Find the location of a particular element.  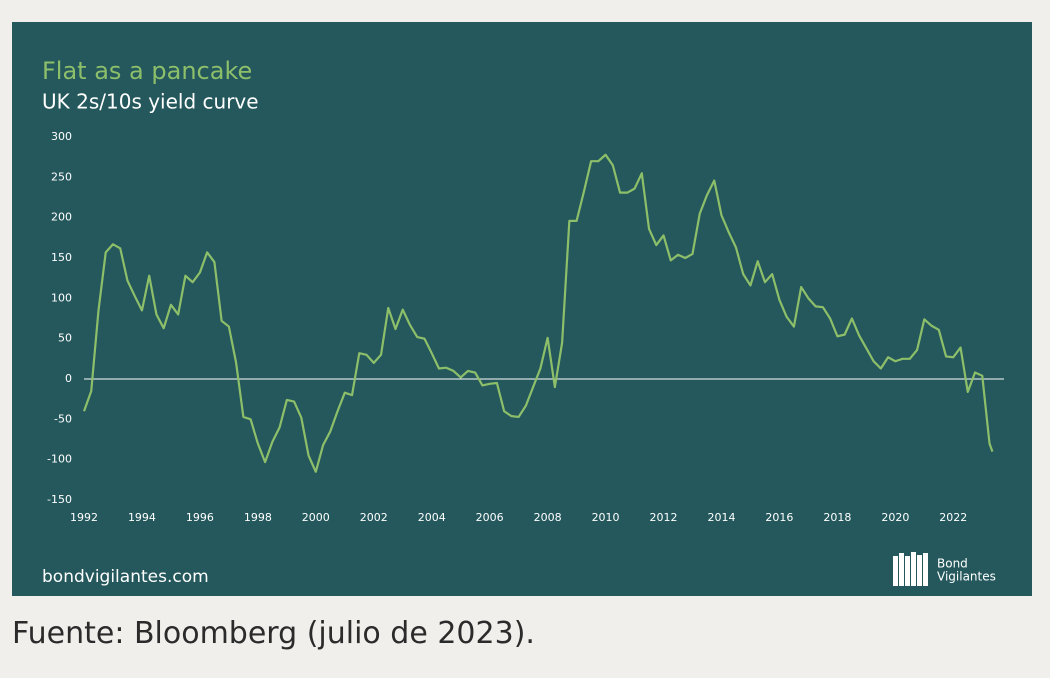

x-tick-label: 2022 is located at coordinates (953, 517).